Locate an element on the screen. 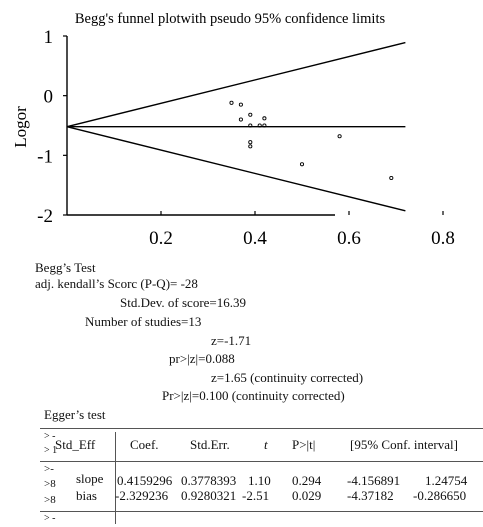 The width and height of the screenshot is (483, 527). col-ci: [95% Conf. interval] is located at coordinates (404, 444).